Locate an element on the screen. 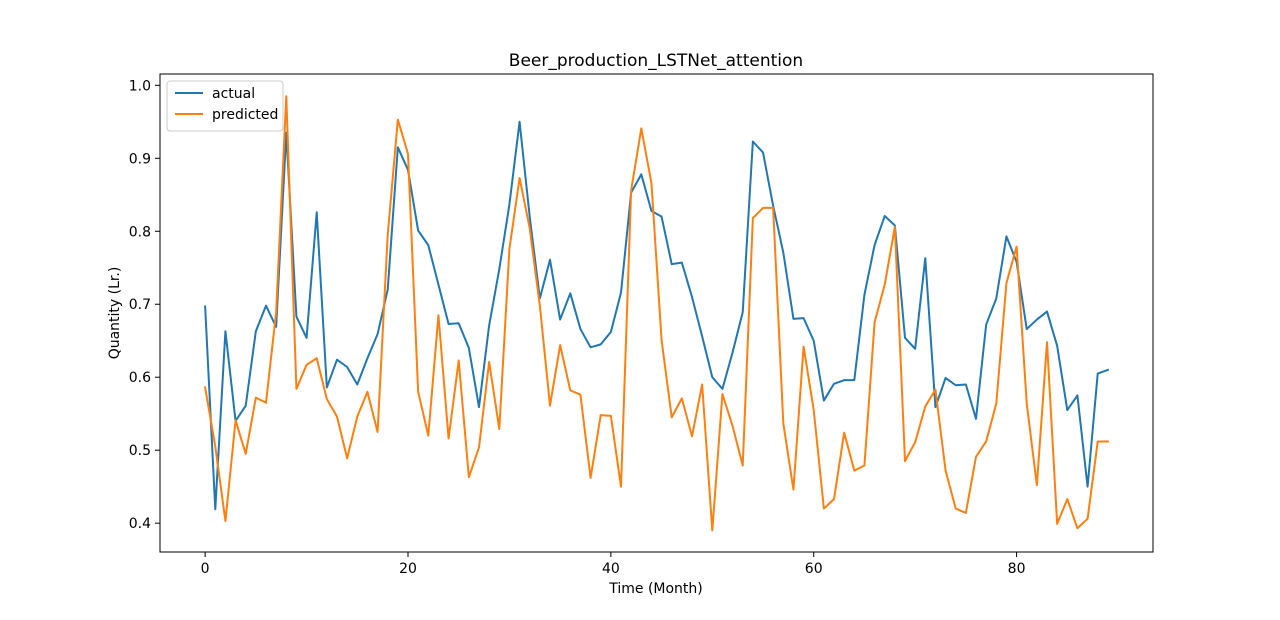 Image resolution: width=1280 pixels, height=620 pixels. y-tick-label: 1.0 is located at coordinates (140, 86).